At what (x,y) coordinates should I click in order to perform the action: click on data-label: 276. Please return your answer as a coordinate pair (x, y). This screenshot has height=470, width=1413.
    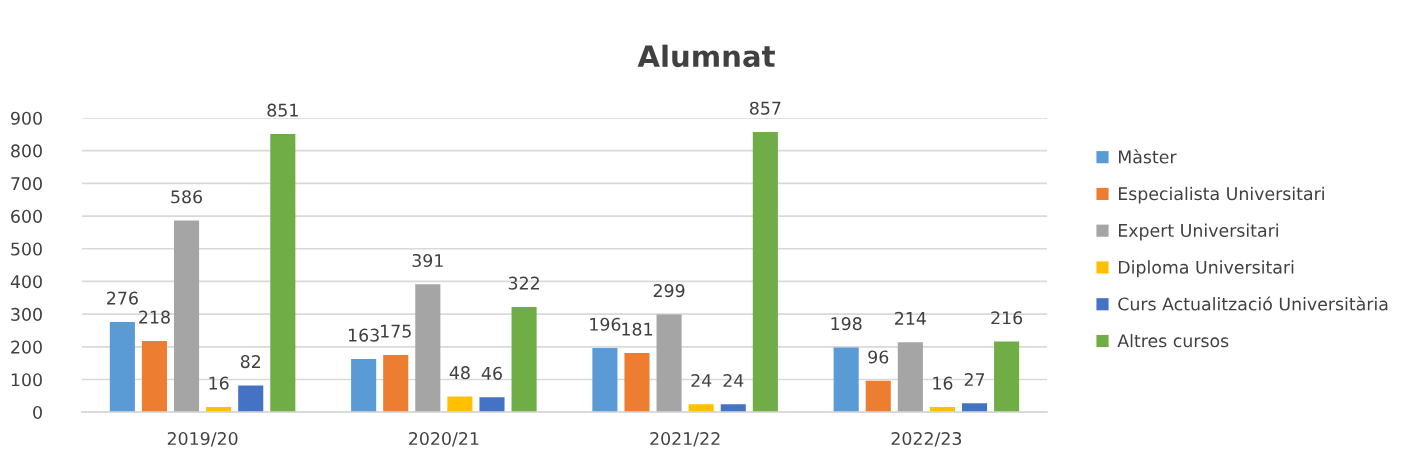
    Looking at the image, I should click on (122, 298).